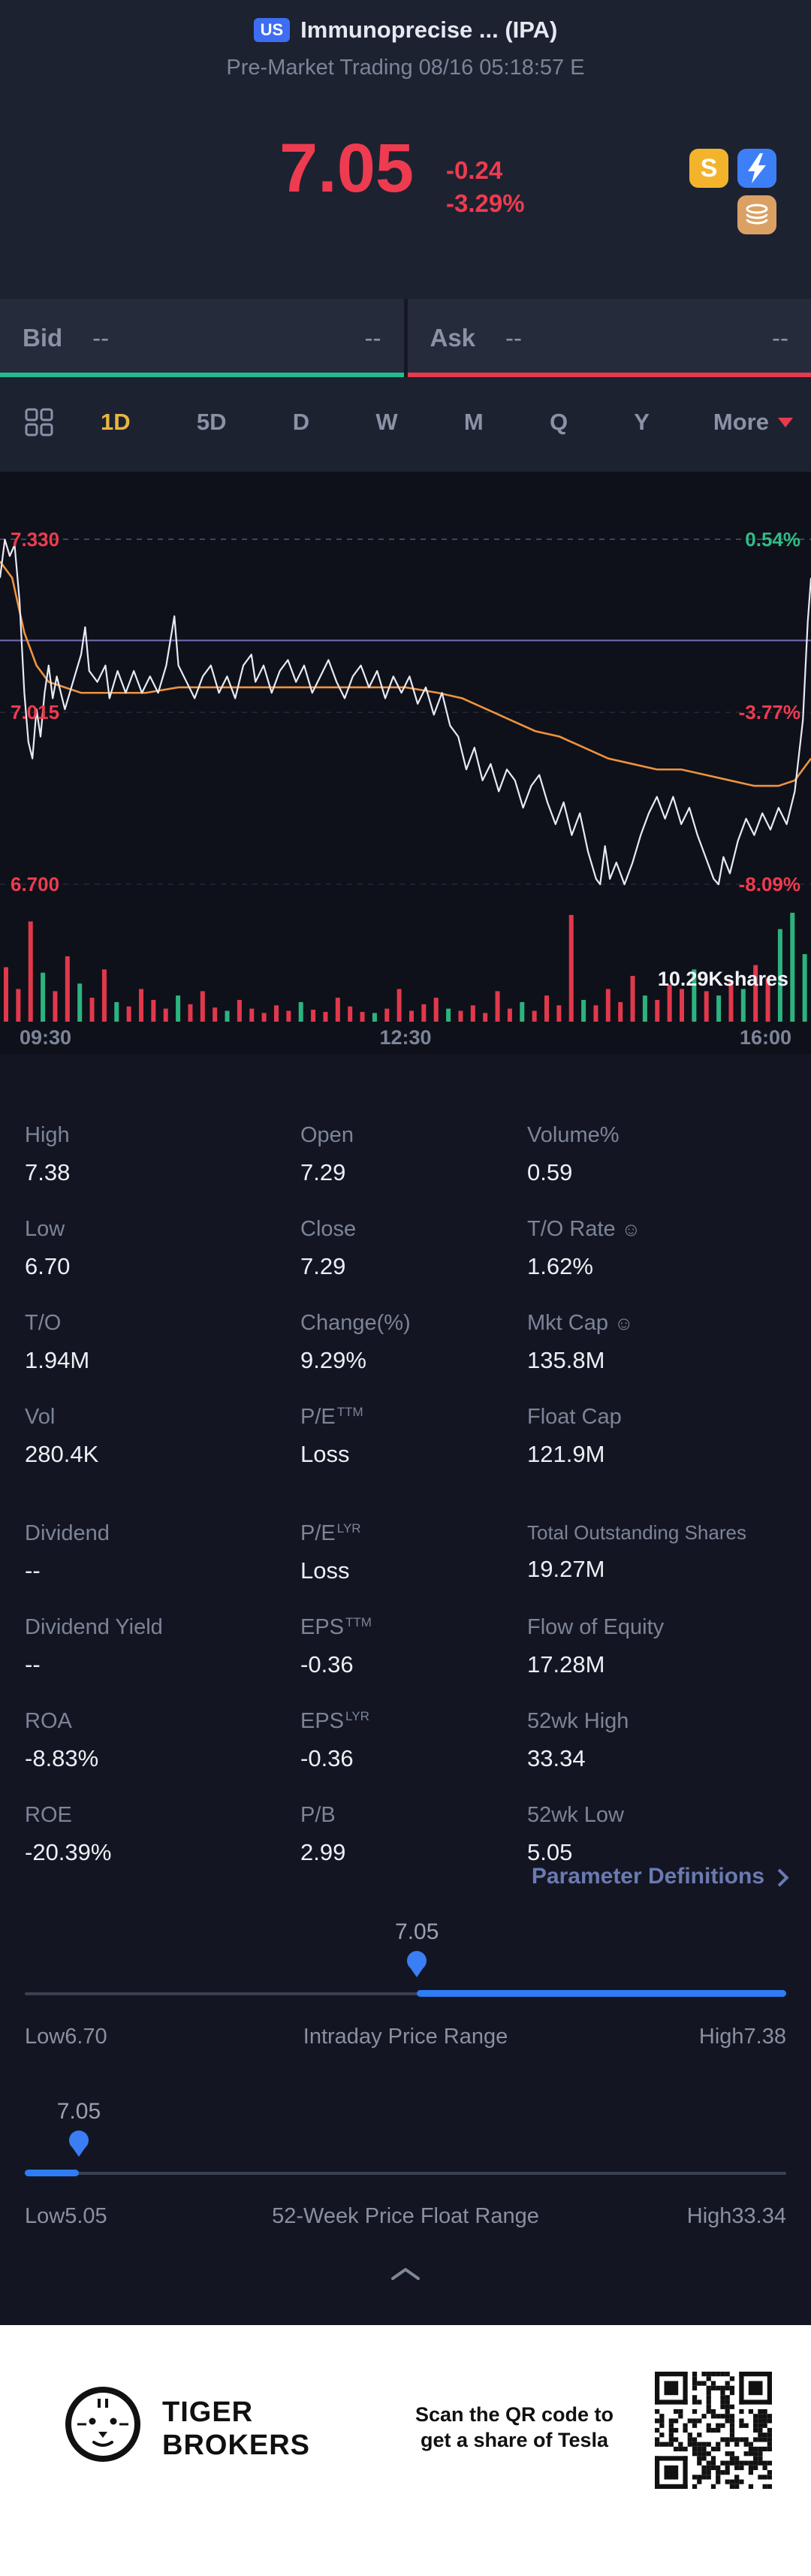  Describe the element at coordinates (387, 422) in the screenshot. I see `tab-w: W` at that location.